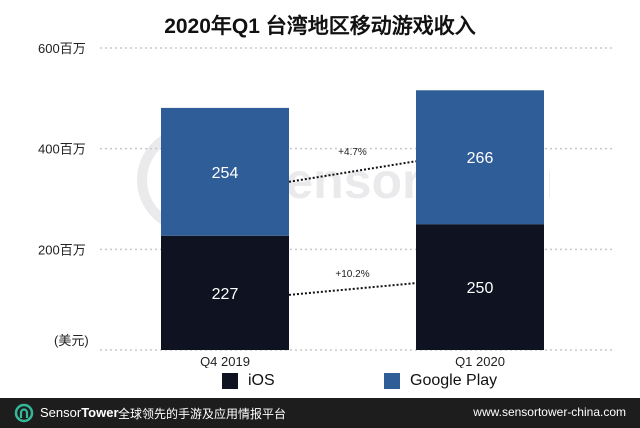 Image resolution: width=640 pixels, height=428 pixels. What do you see at coordinates (71, 340) in the screenshot?
I see `unit-label: (美元)` at bounding box center [71, 340].